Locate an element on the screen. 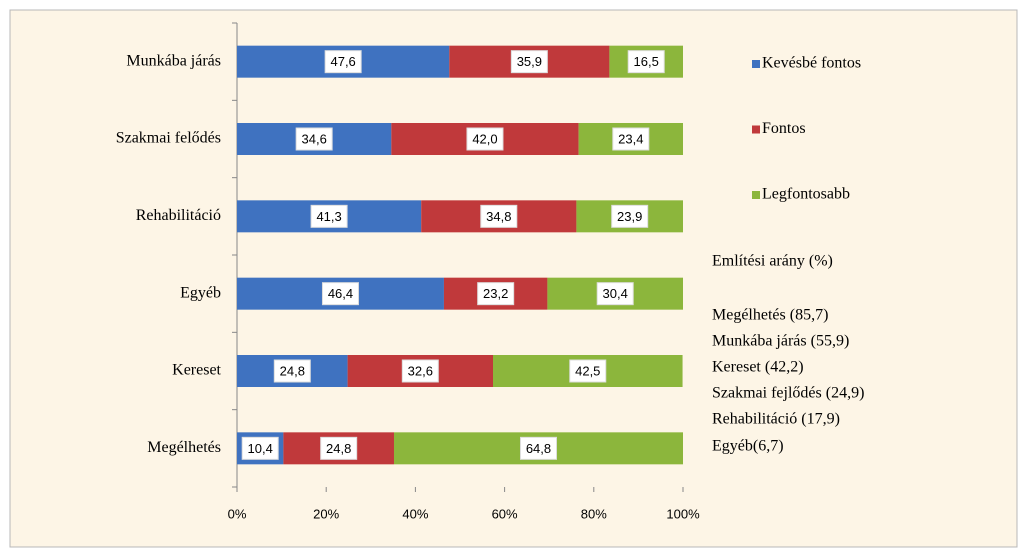  data-label: 64,8 is located at coordinates (538, 448).